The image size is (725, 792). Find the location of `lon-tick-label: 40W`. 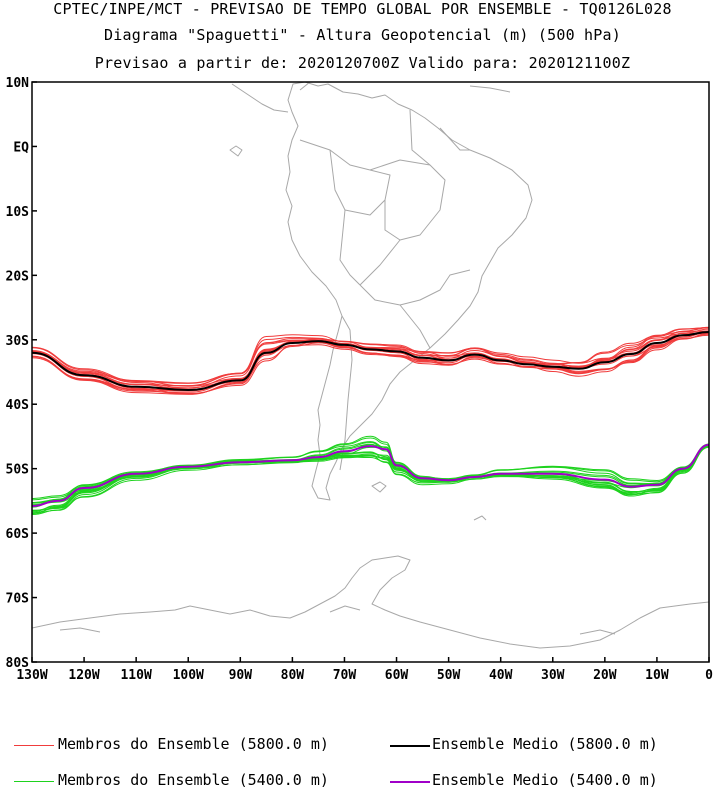

lon-tick-label: 40W is located at coordinates (501, 675).